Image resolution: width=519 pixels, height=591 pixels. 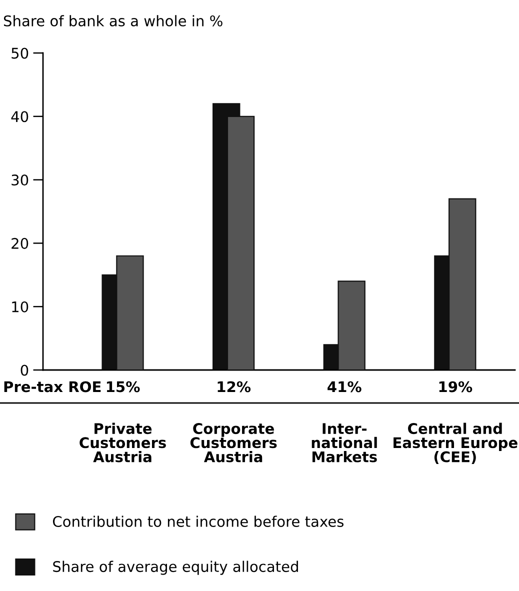 What do you see at coordinates (20, 53) in the screenshot?
I see `y-tick-label: 50` at bounding box center [20, 53].